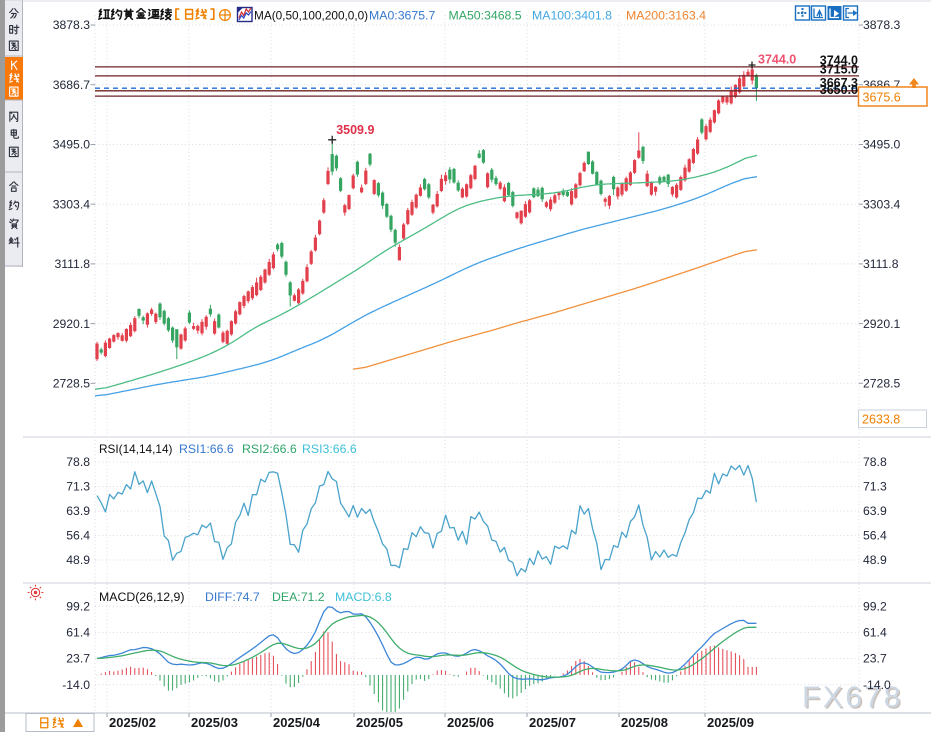  I want to click on svg-text: 3667.3, so click(839, 83).